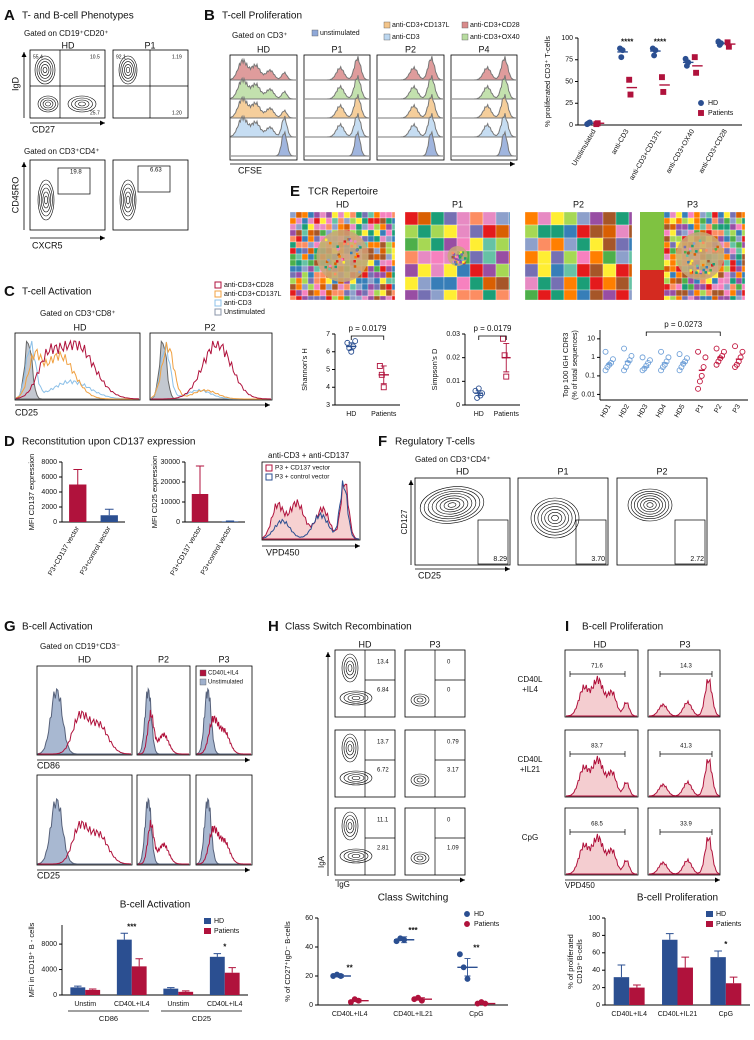 The height and width of the screenshot is (1040, 754). I want to click on y-tick-label: 0.01, so click(453, 381).